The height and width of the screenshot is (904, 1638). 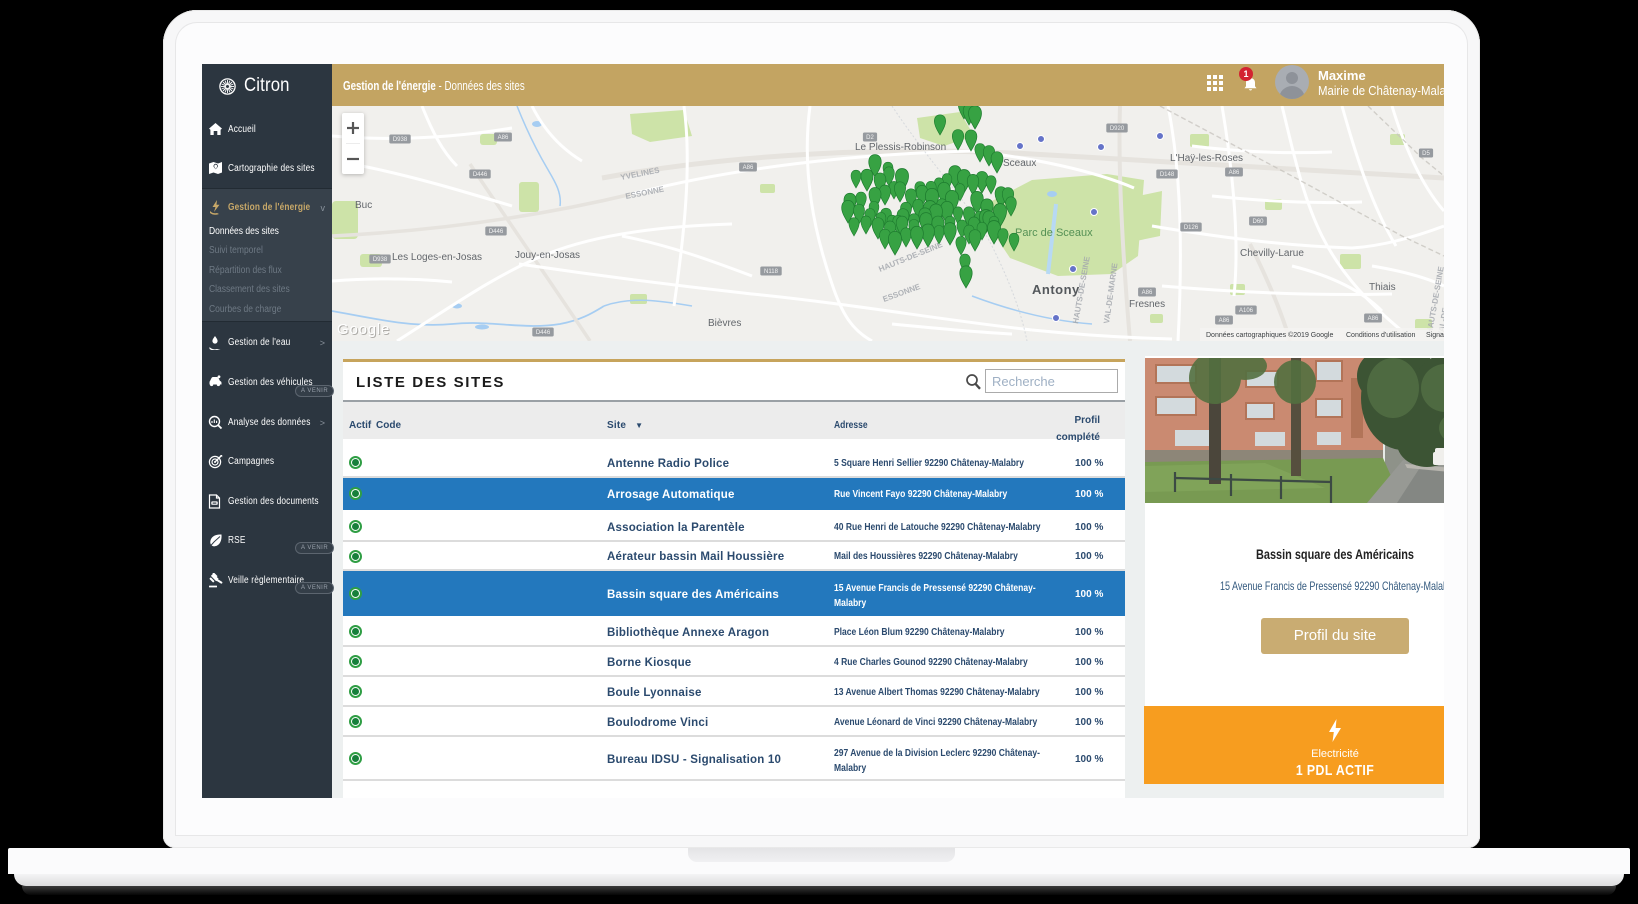 I want to click on svg-text: D2, so click(x=870, y=138).